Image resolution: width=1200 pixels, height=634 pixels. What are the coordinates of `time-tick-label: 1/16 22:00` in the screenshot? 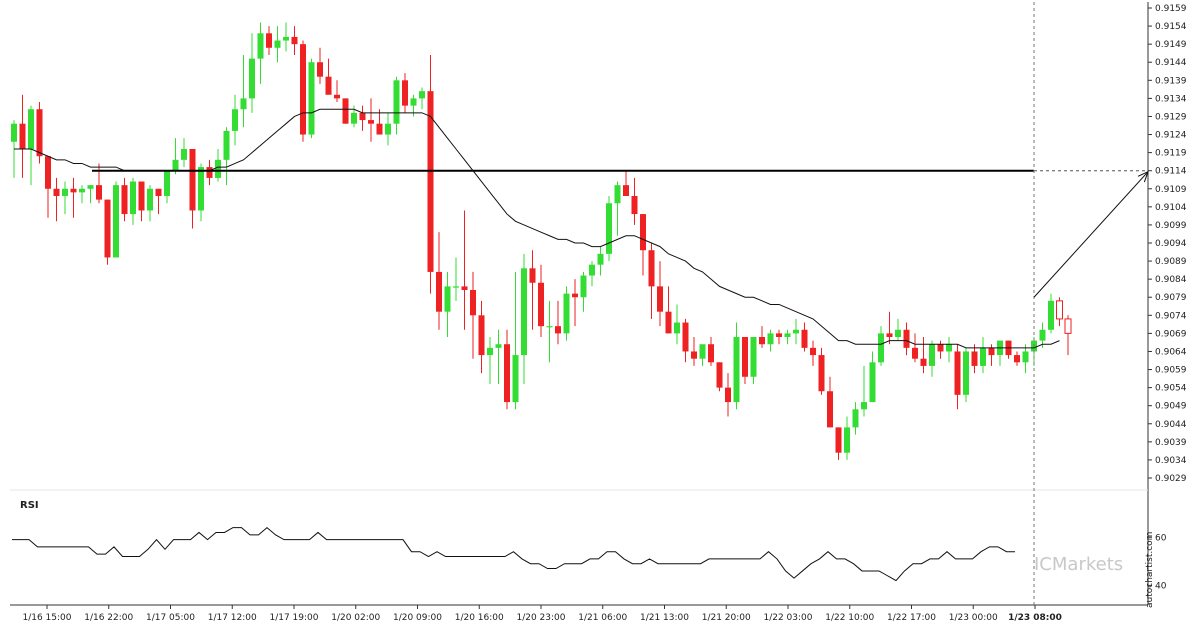 It's located at (108, 618).